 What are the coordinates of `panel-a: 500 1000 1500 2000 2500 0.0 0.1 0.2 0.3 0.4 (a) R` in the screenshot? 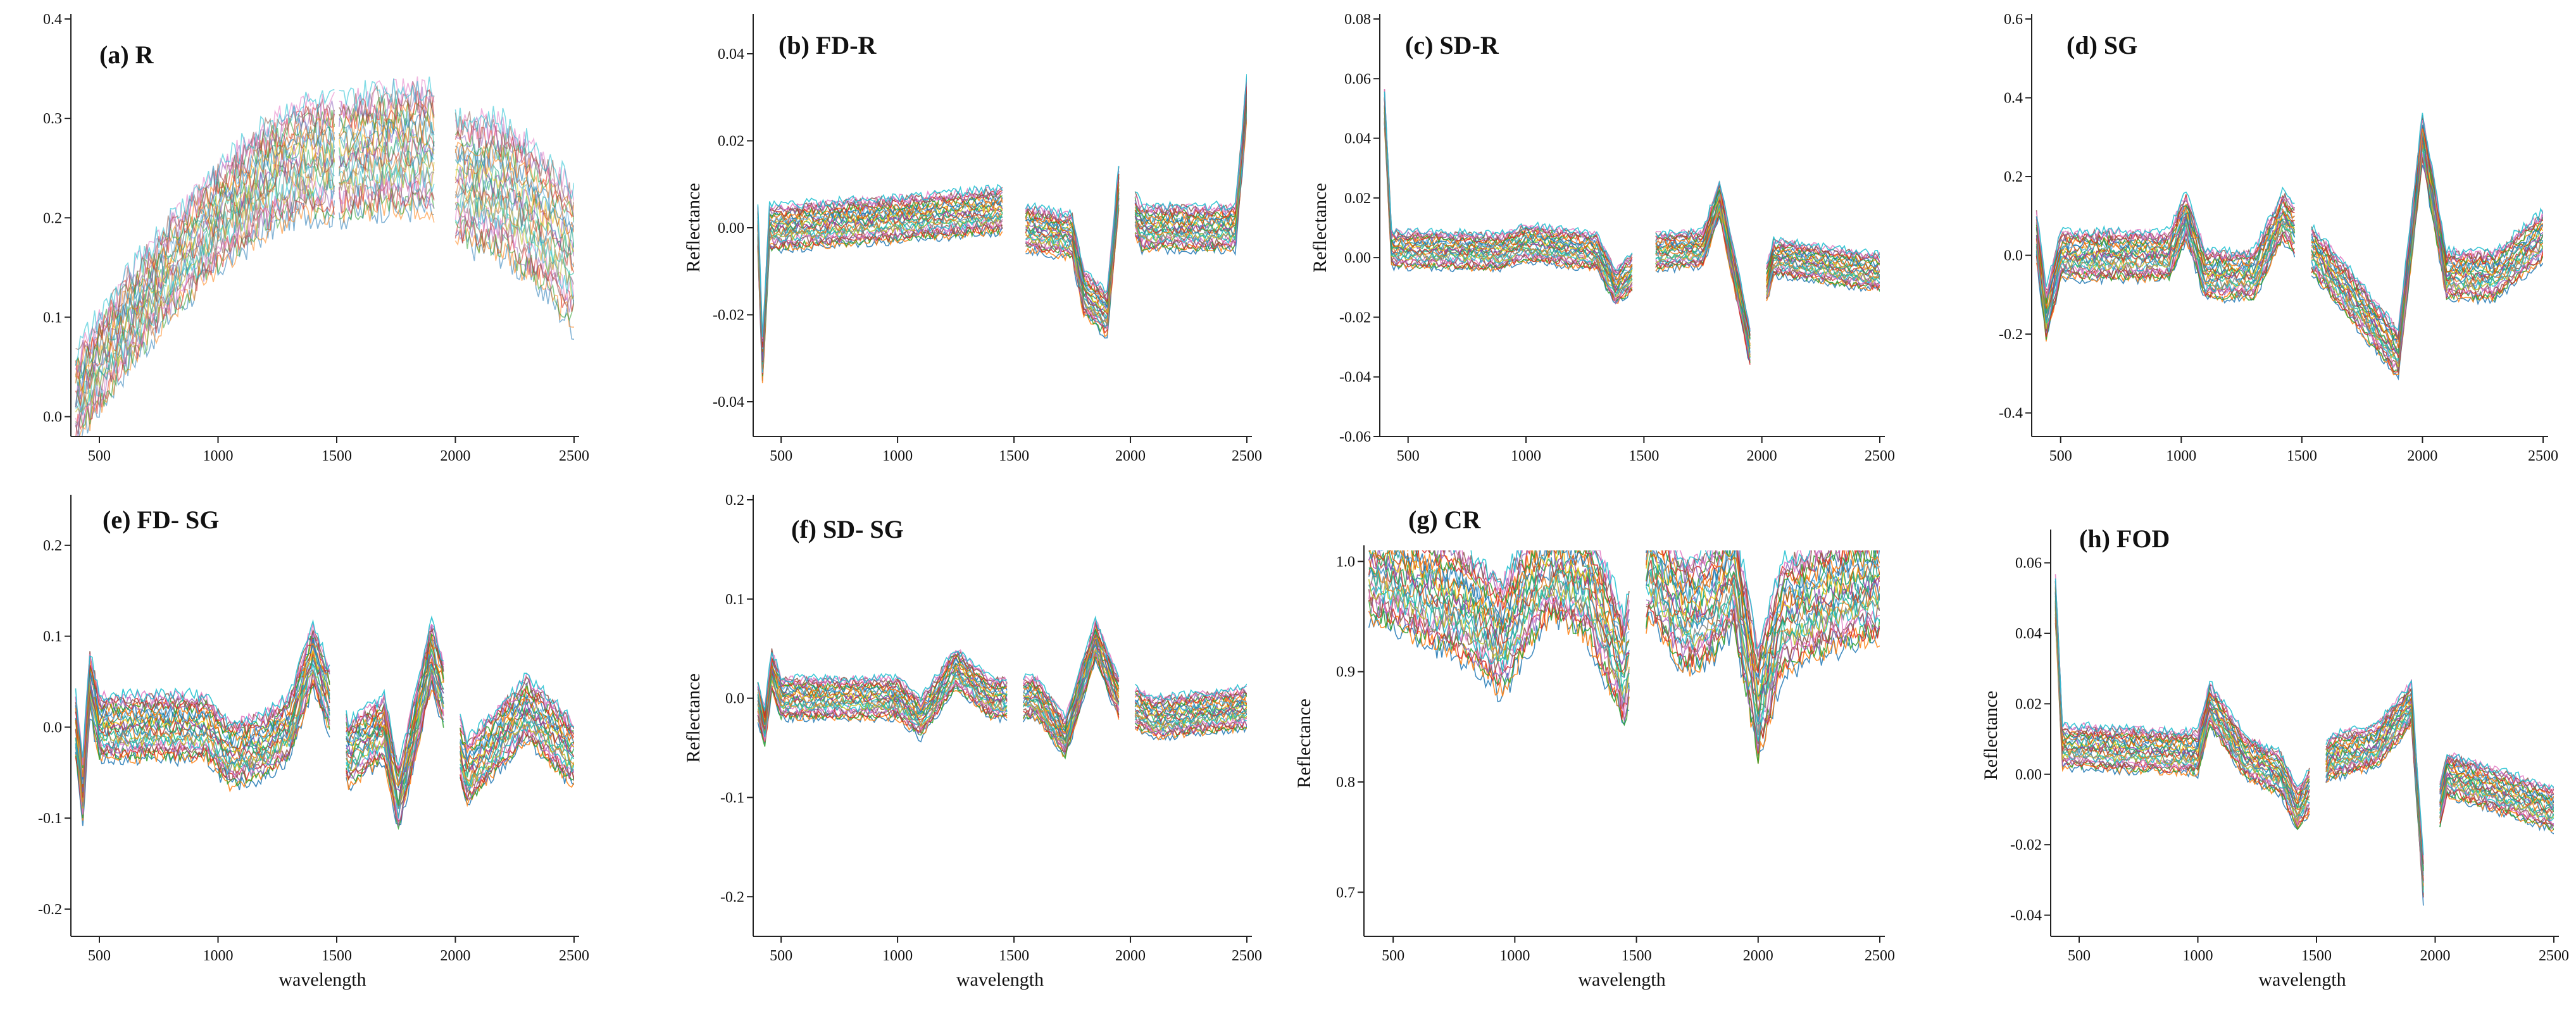 It's located at (316, 238).